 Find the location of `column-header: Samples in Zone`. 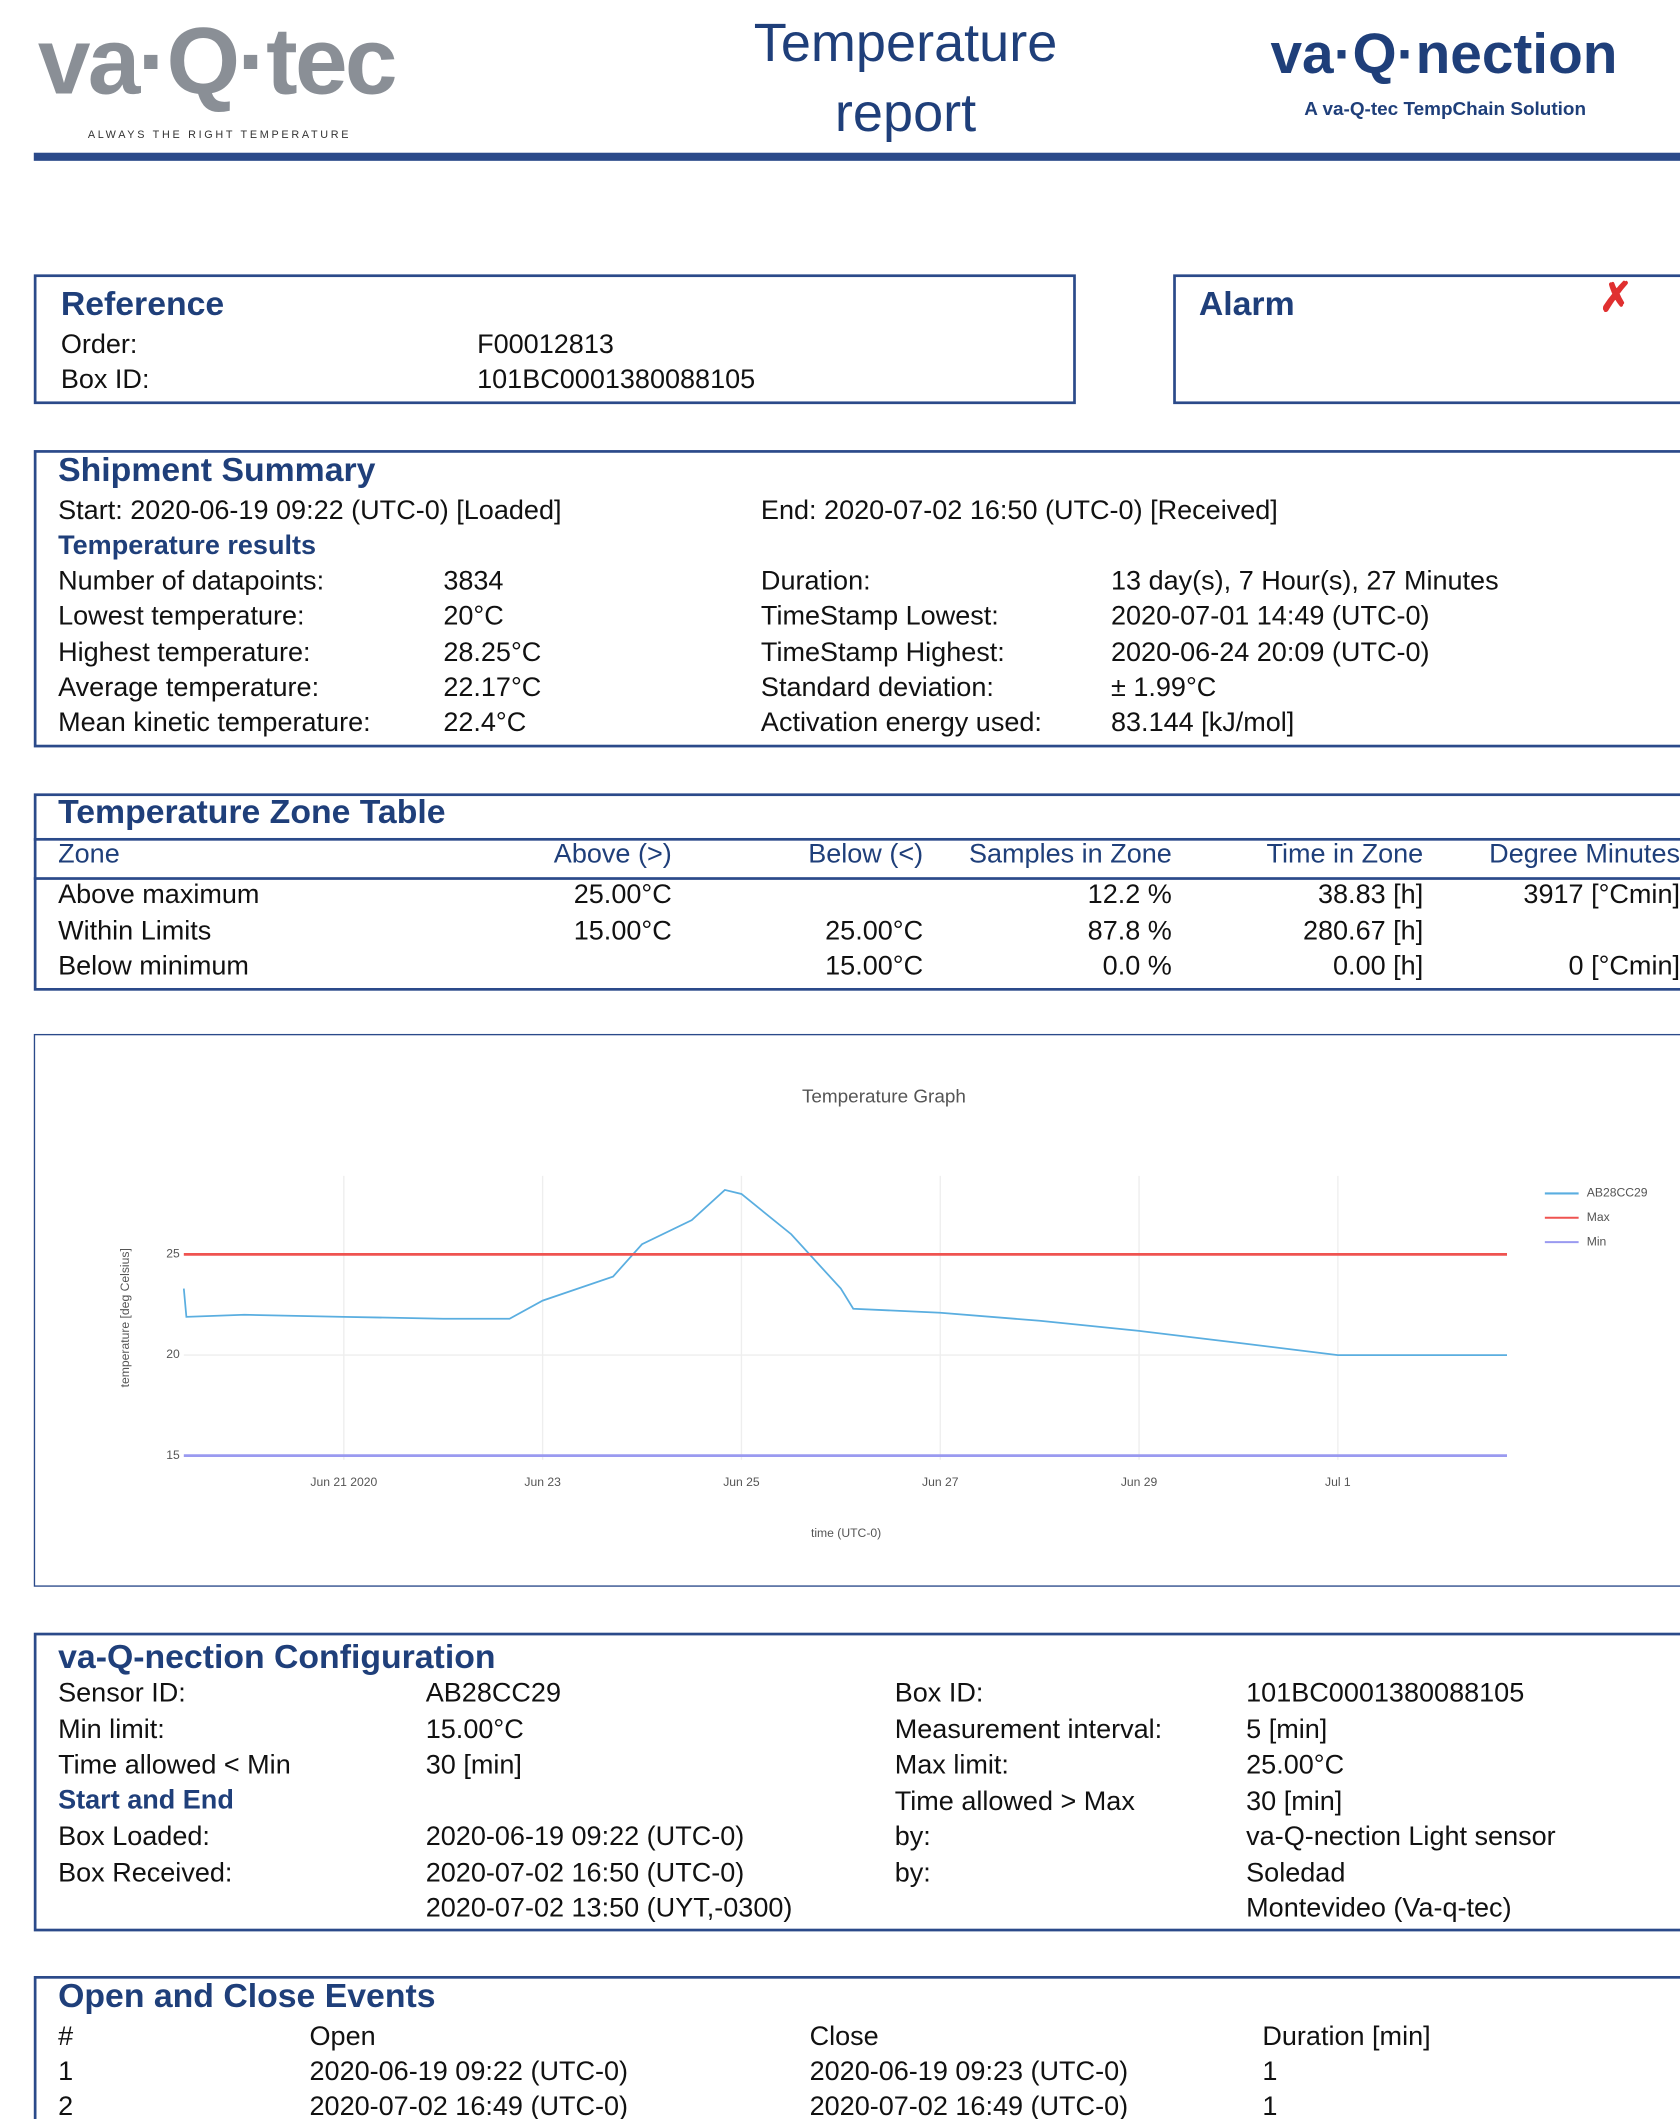

column-header: Samples in Zone is located at coordinates (1070, 854).